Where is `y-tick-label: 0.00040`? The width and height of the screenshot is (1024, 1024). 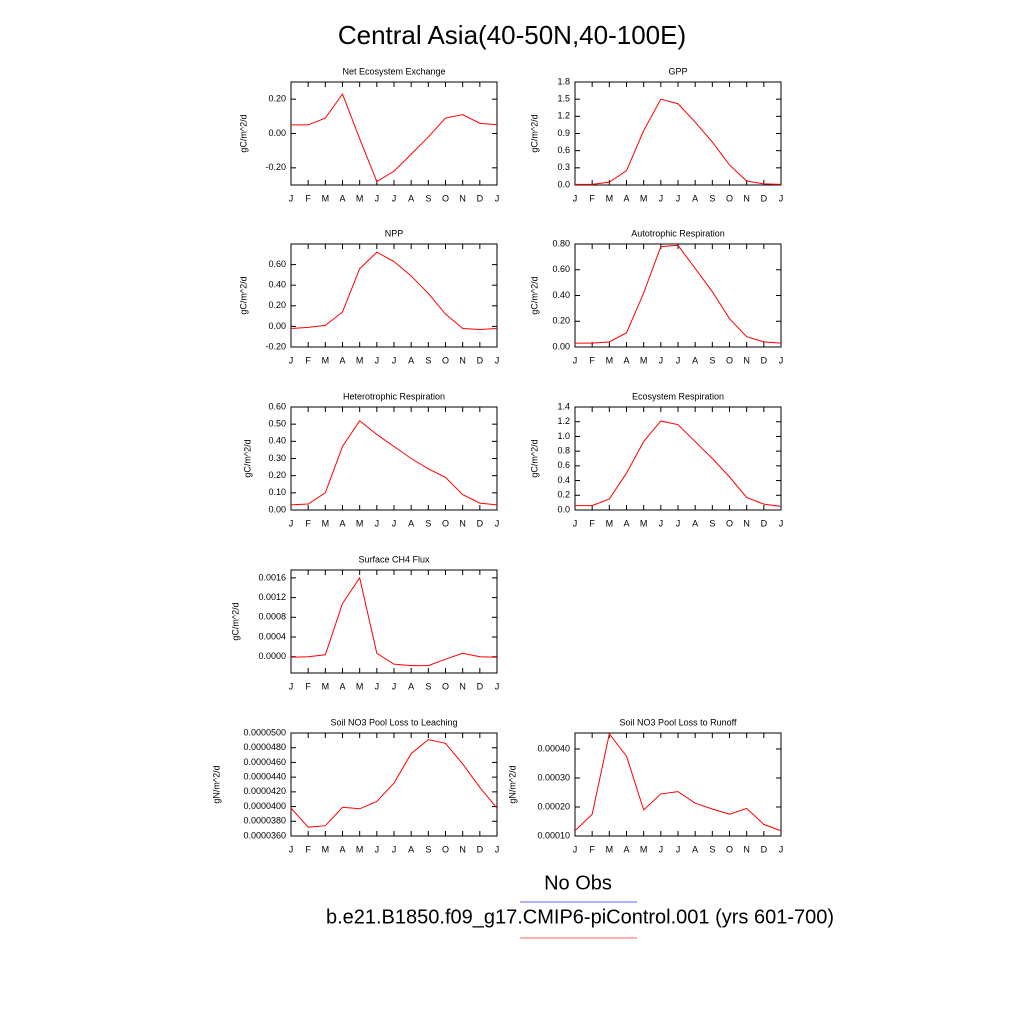 y-tick-label: 0.00040 is located at coordinates (553, 748).